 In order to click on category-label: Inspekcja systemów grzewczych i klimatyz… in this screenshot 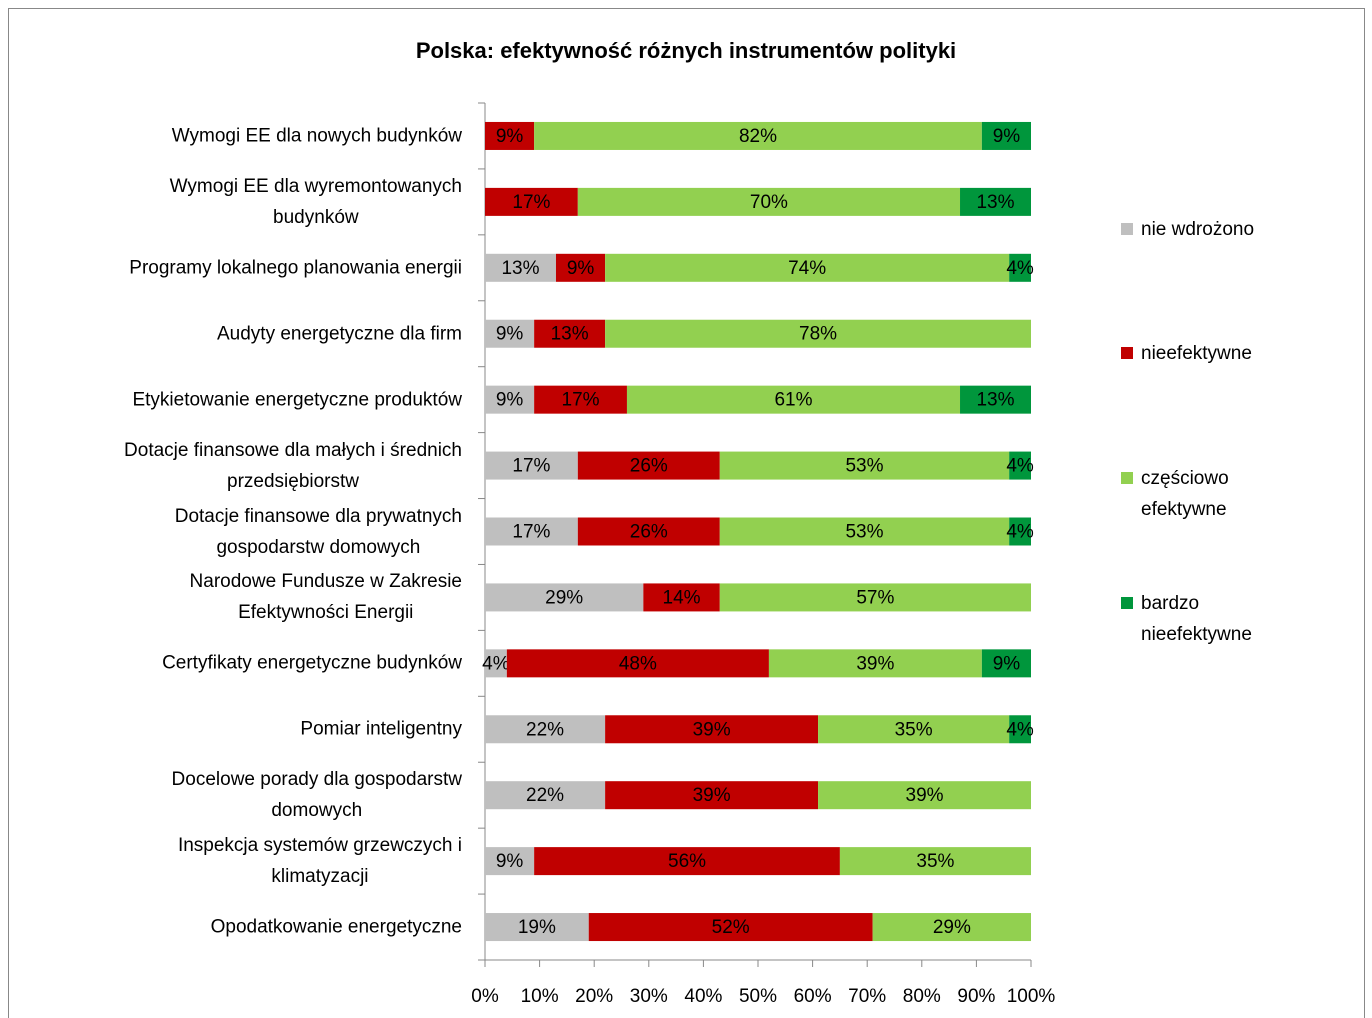, I will do `click(319, 861)`.